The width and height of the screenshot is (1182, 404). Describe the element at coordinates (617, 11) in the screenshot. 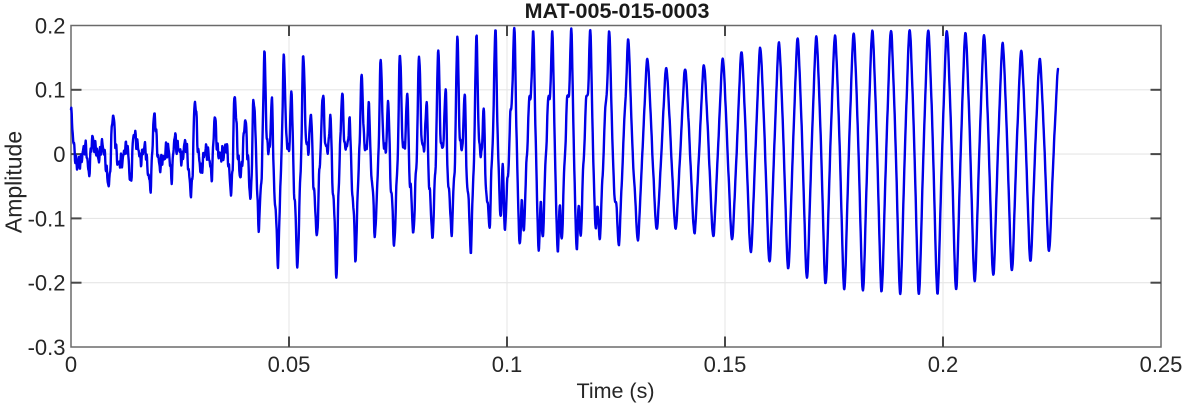

I see `svg-text: MAT-005-015-0003` at that location.